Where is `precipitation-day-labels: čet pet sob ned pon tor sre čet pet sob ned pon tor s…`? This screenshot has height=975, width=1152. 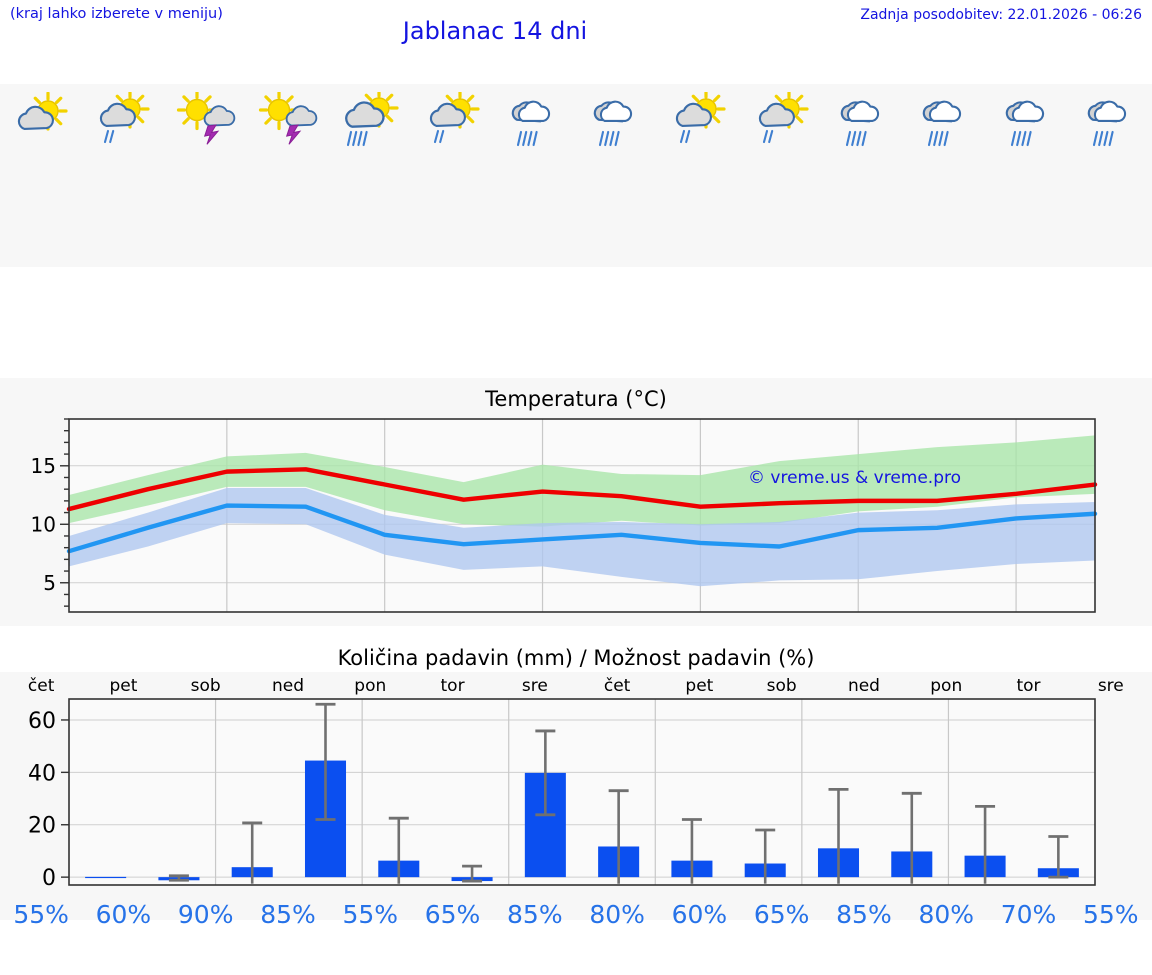
precipitation-day-labels: čet pet sob ned pon tor sre čet pet sob ned pon tor s… is located at coordinates (576, 687).